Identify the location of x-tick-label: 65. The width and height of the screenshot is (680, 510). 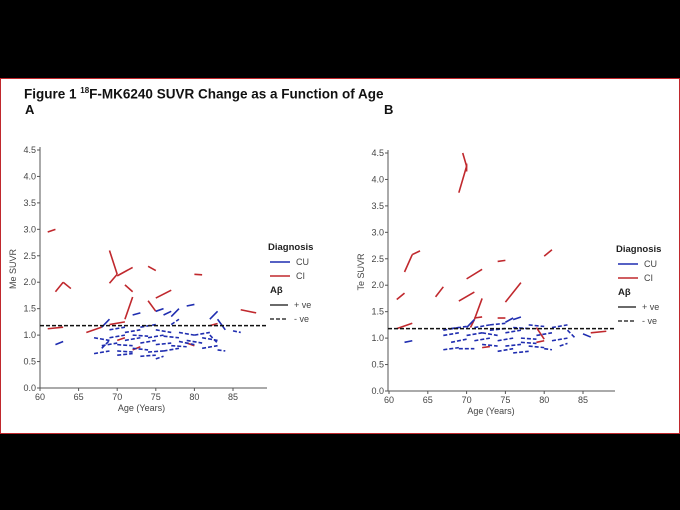
(79, 397).